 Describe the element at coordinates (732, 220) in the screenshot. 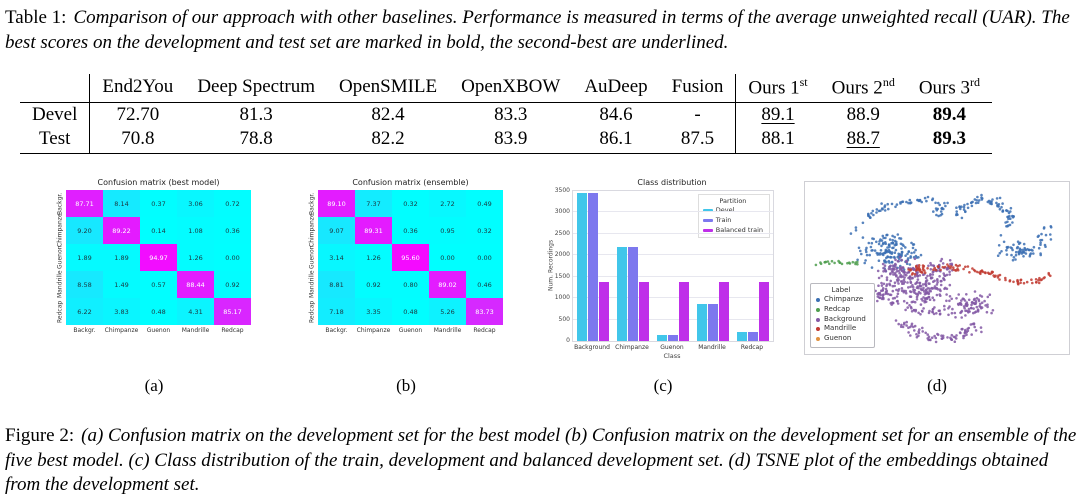

I see `panel-c-legend-items: Devel Train Balanced train` at that location.